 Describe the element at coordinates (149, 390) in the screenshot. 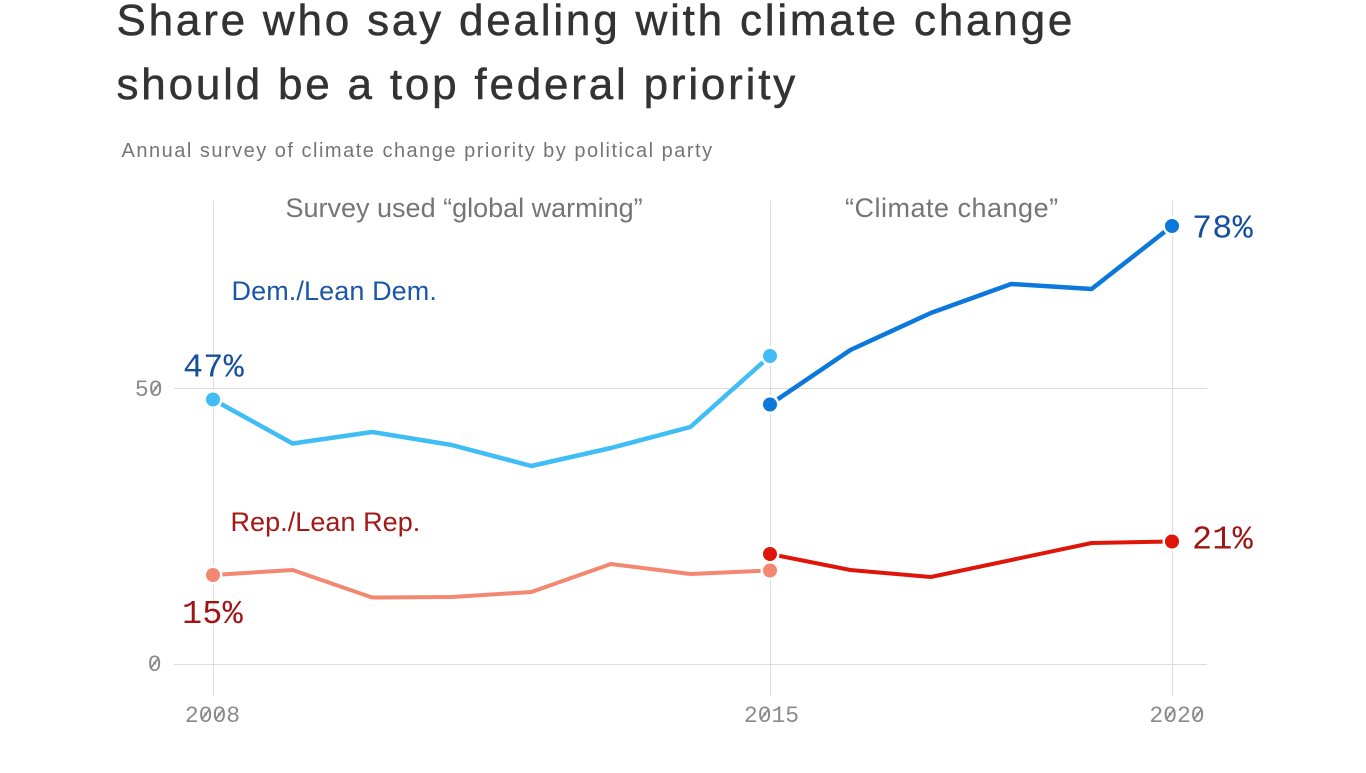

I see `svg-text: 50` at that location.